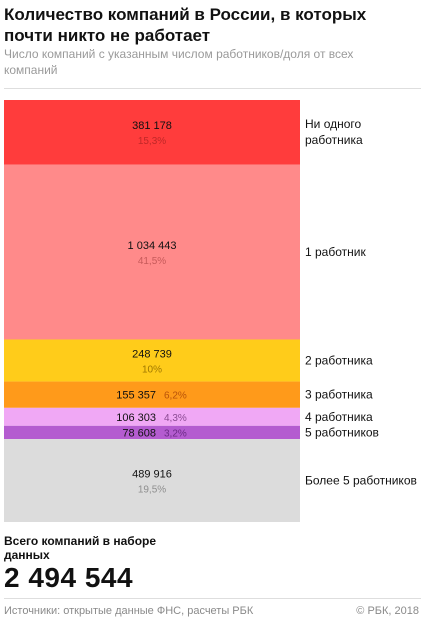 The image size is (425, 628). Describe the element at coordinates (339, 361) in the screenshot. I see `category-label: 2 работника` at that location.